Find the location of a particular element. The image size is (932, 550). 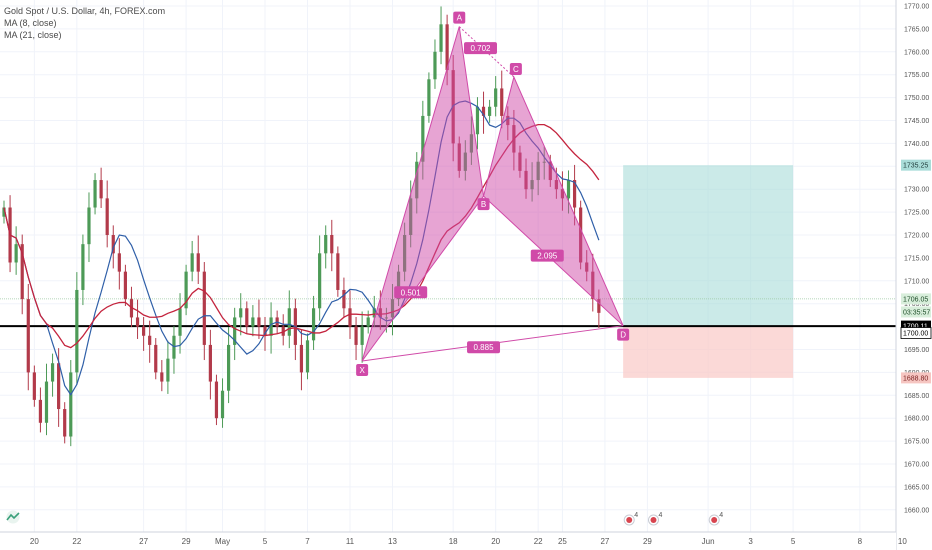

time-tick-label: May is located at coordinates (222, 541).